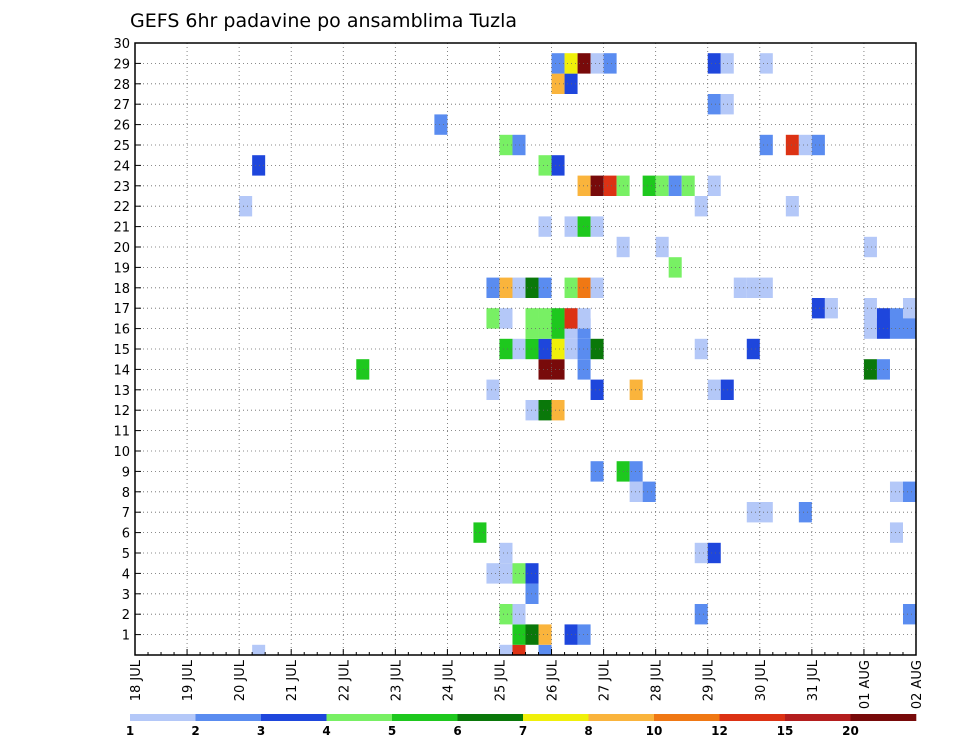  I want to click on y-tick-label: 18, so click(121, 289).